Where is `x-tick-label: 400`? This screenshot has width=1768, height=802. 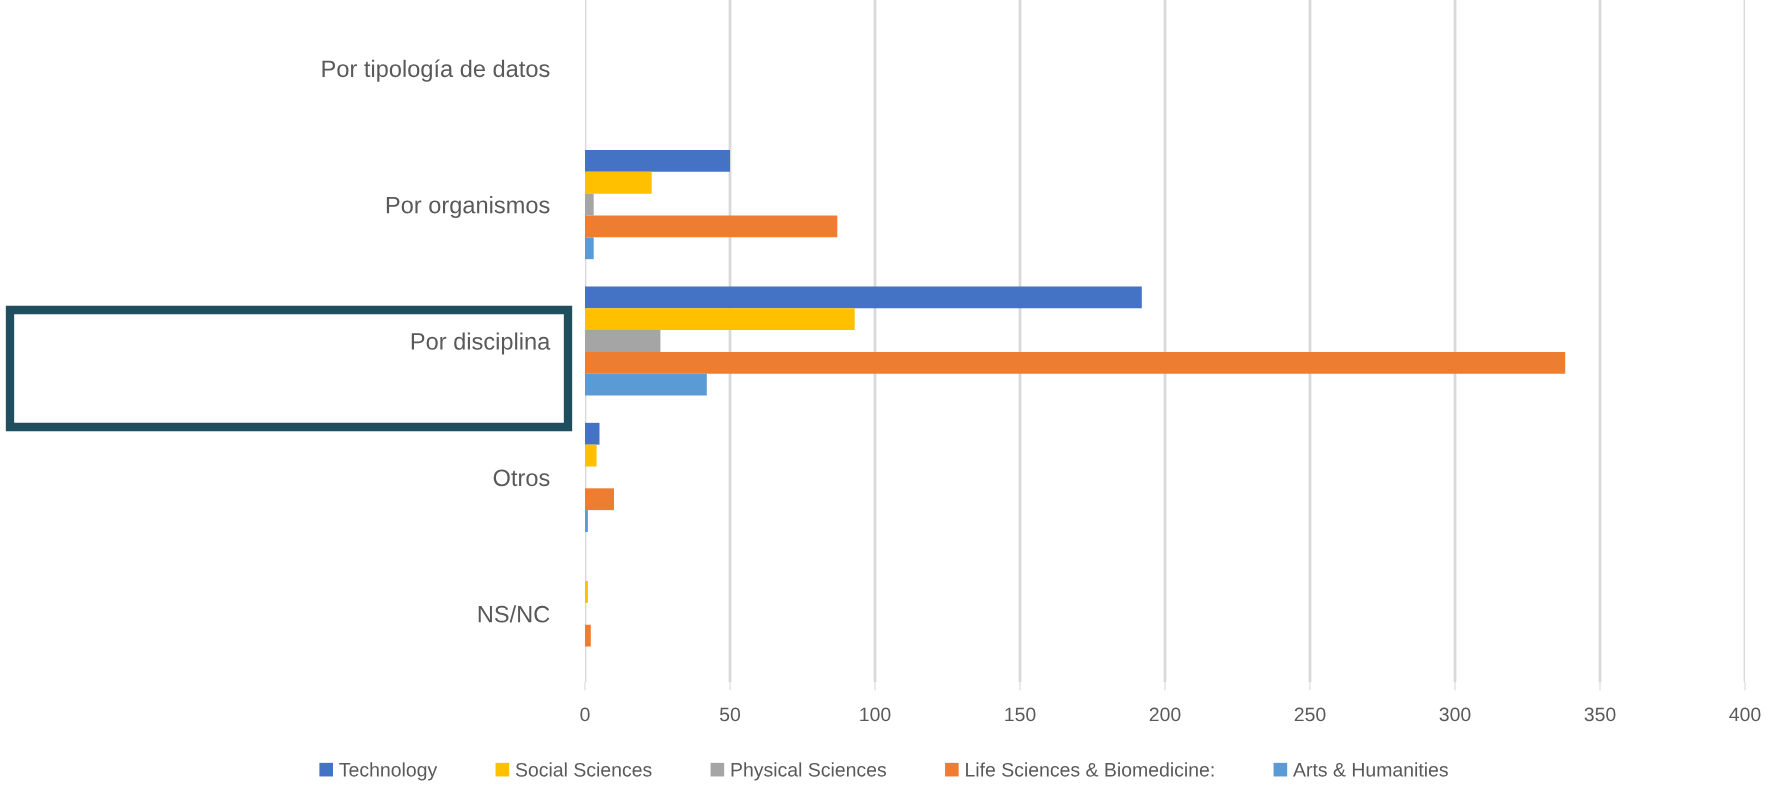
x-tick-label: 400 is located at coordinates (1745, 714).